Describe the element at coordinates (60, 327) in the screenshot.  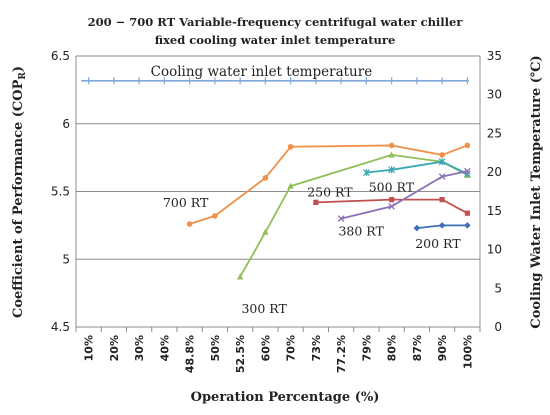
I see `y-left-tick-label: 4.5` at that location.